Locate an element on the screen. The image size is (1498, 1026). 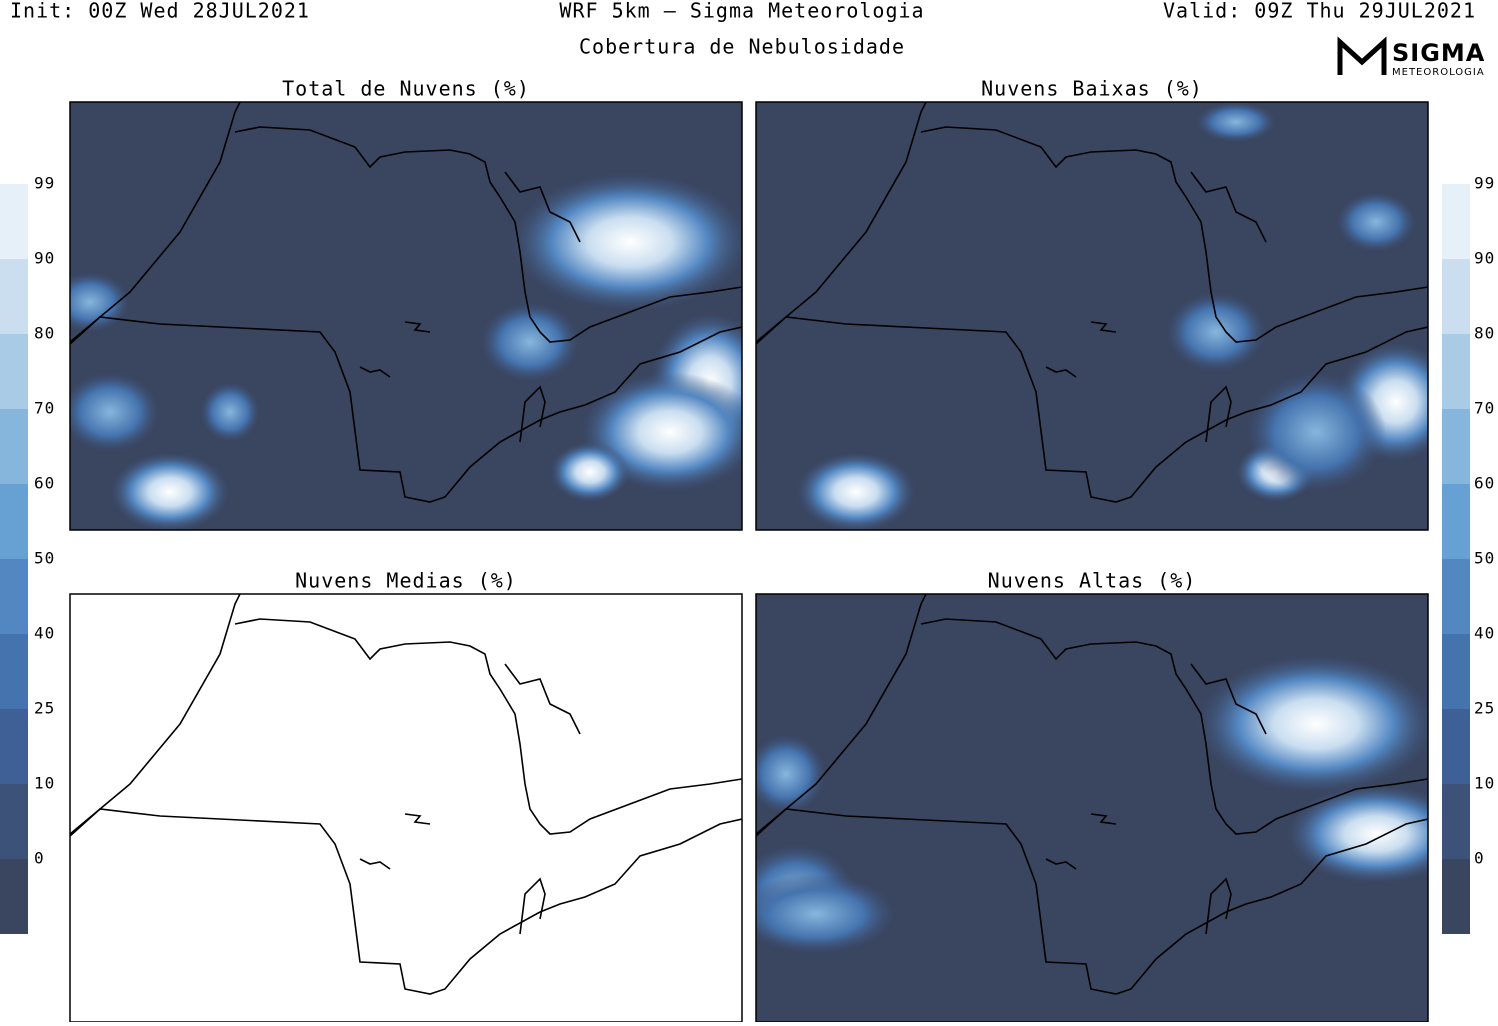
panel-title: Nuvens Altas (%) is located at coordinates (1092, 581).